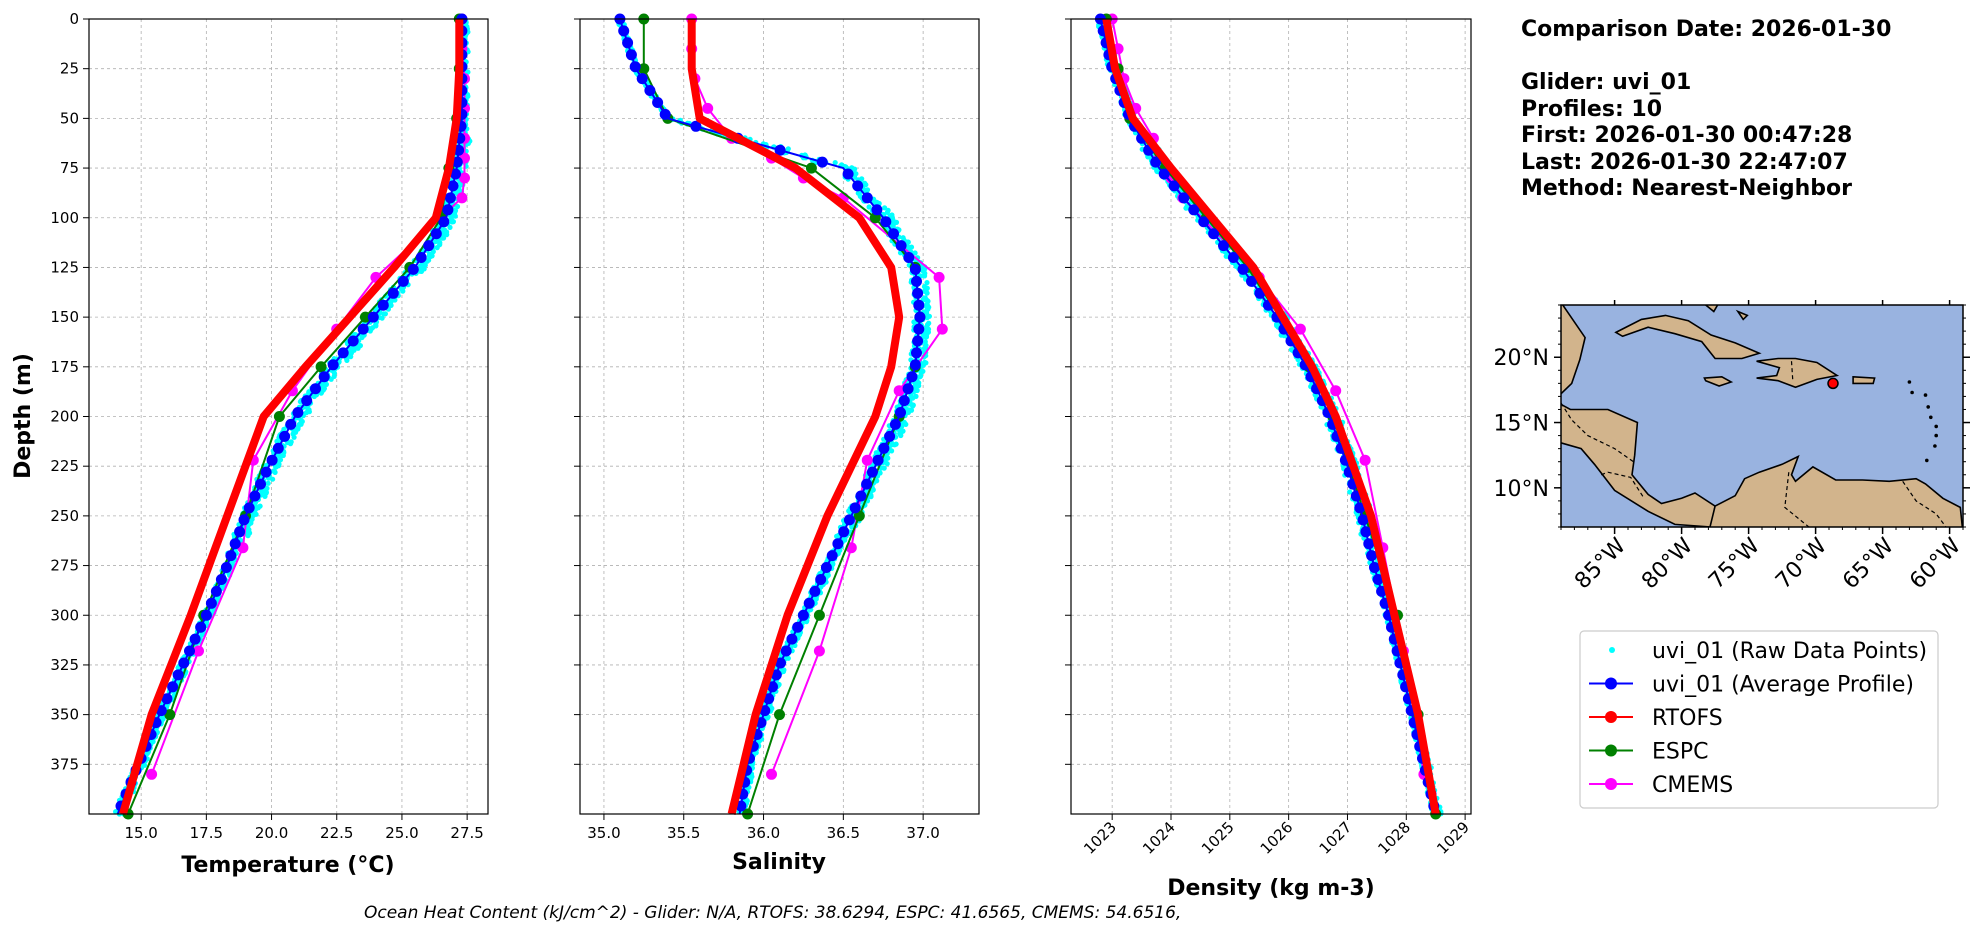 This screenshot has height=934, width=1978. I want to click on salinity-rtofs-line, so click(795, 417).